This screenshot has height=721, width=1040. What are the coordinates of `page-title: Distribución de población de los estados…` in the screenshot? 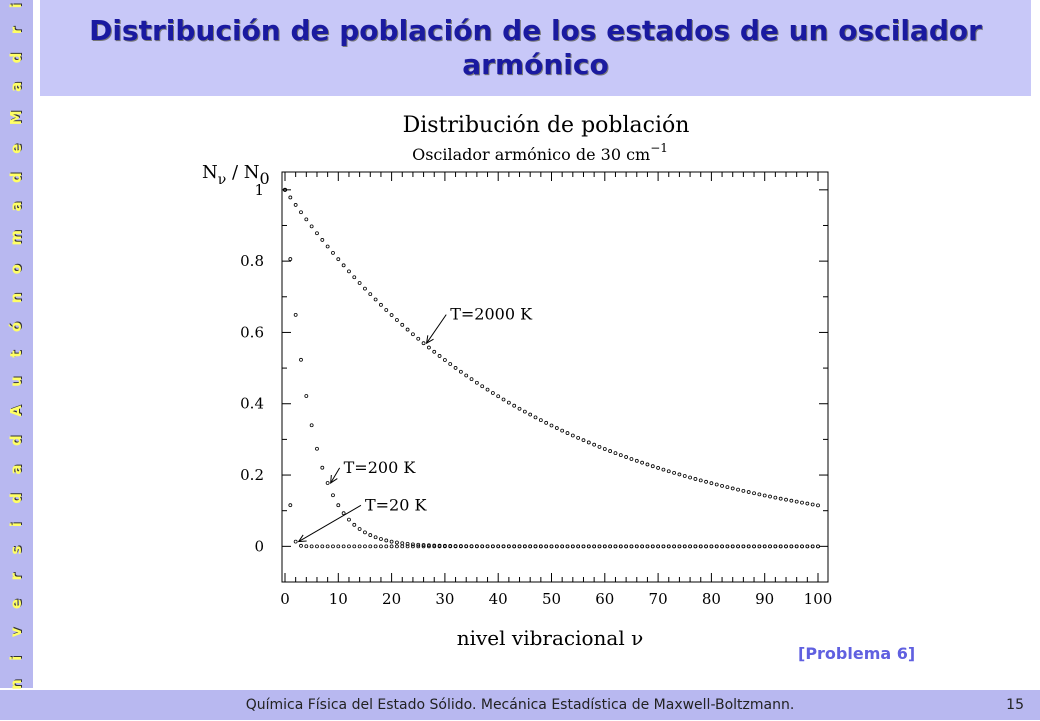 It's located at (535, 47).